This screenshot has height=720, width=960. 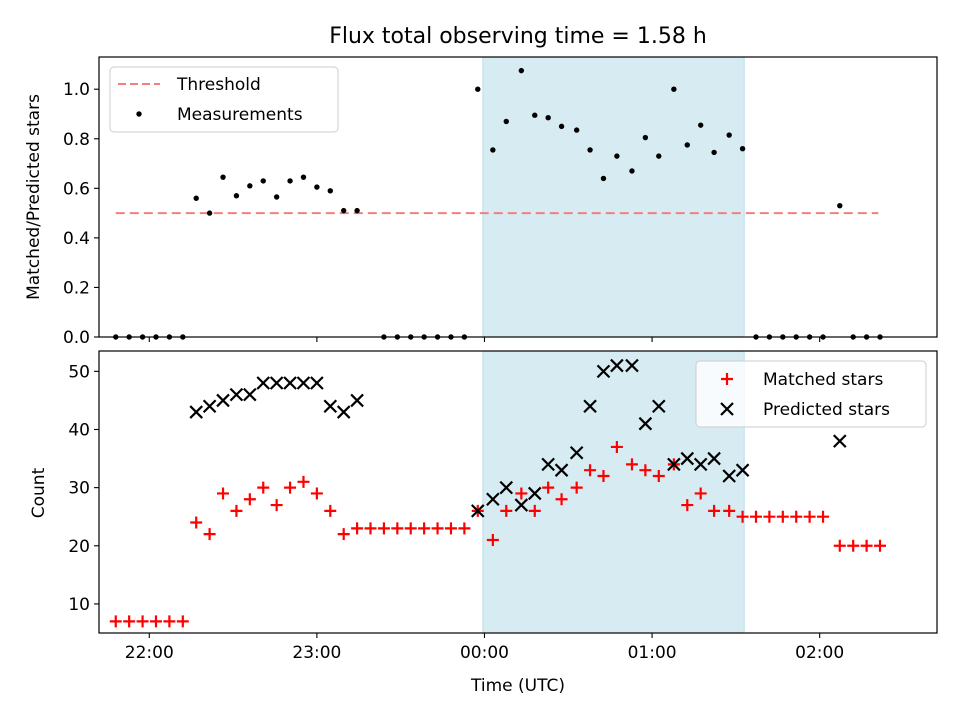 I want to click on x-tick-label-4: 02:00, so click(x=819, y=653).